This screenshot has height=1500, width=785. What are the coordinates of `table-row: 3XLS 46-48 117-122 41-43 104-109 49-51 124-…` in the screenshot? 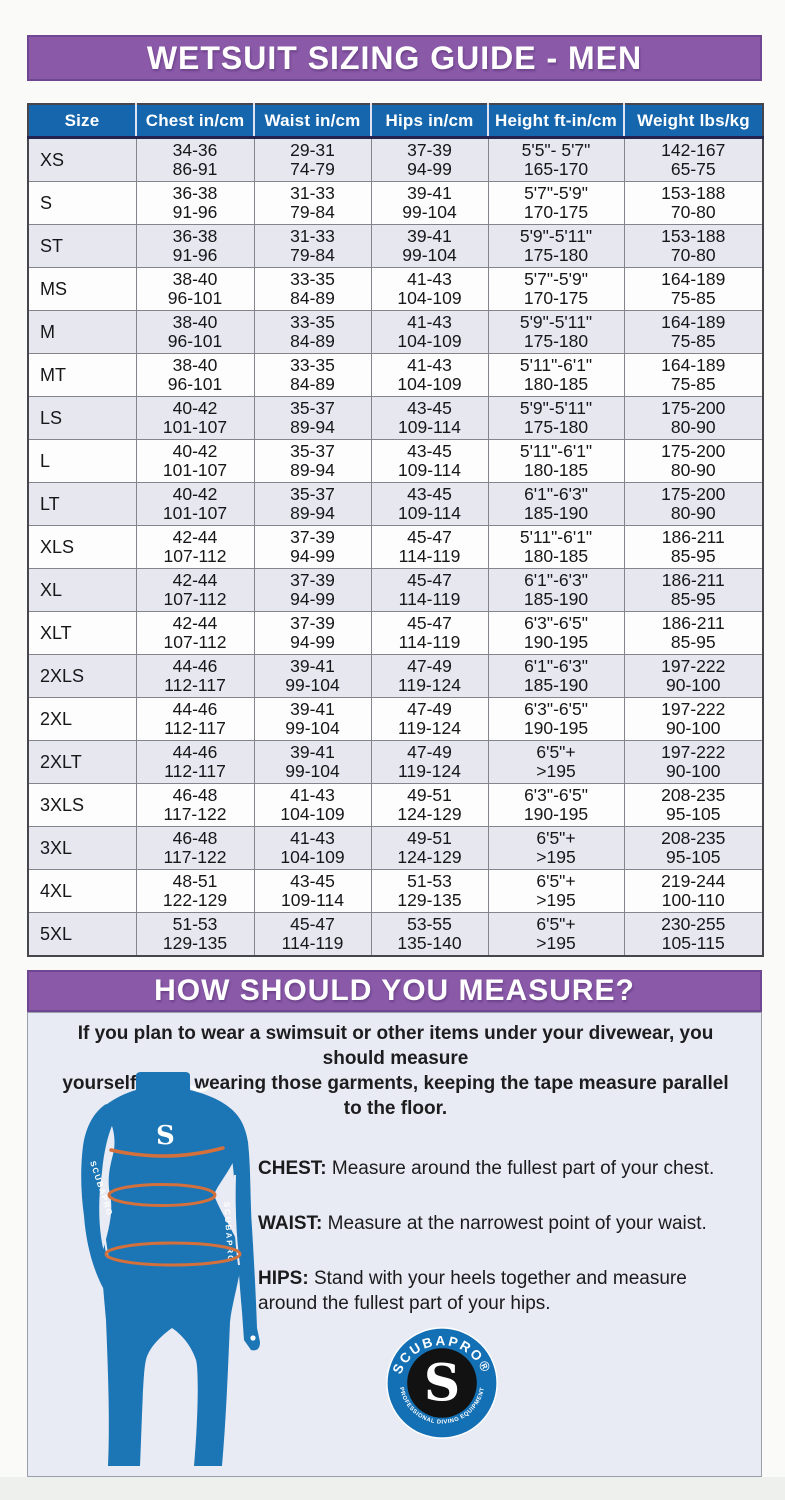 It's located at (395, 805).